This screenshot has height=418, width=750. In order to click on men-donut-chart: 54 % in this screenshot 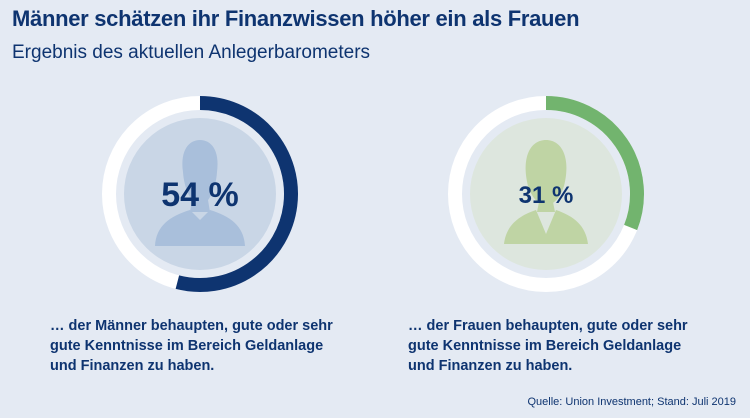, I will do `click(200, 194)`.